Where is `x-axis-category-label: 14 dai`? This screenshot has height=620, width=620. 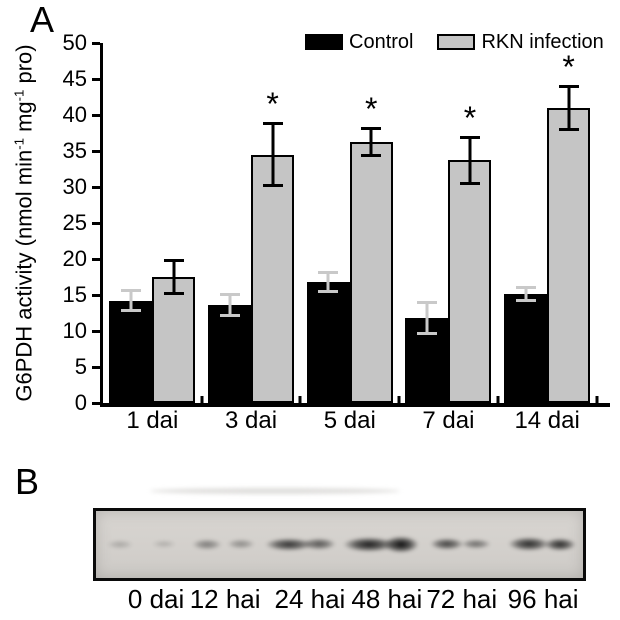
x-axis-category-label: 14 dai is located at coordinates (547, 420).